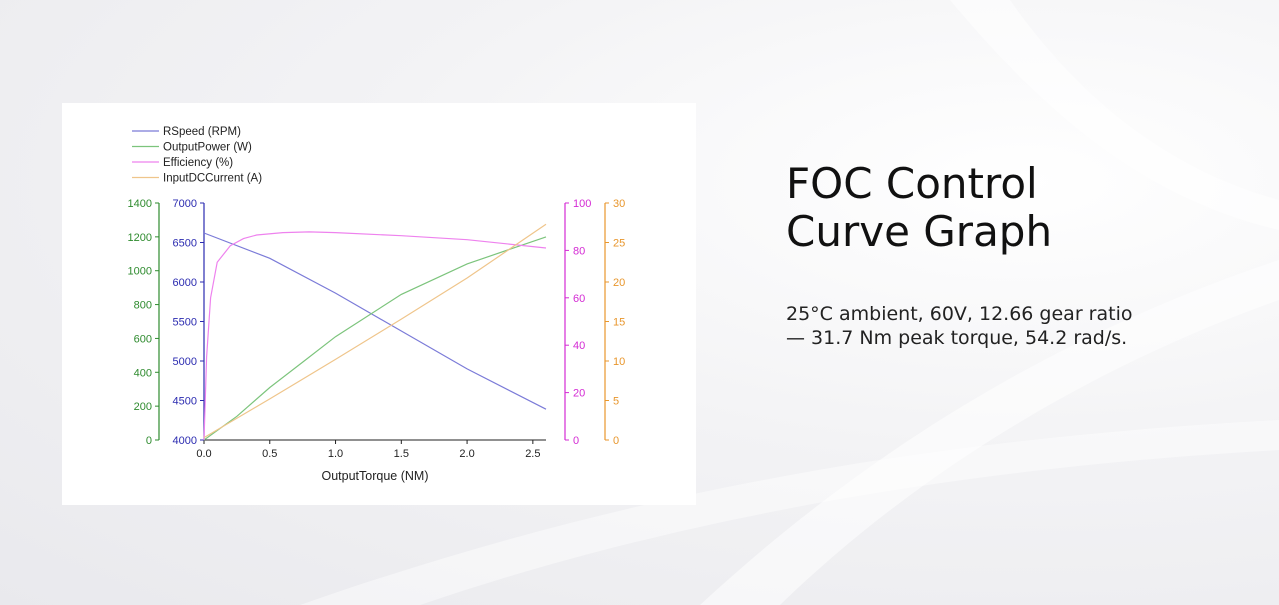 This screenshot has height=605, width=1279. I want to click on series-line-current, so click(375, 331).